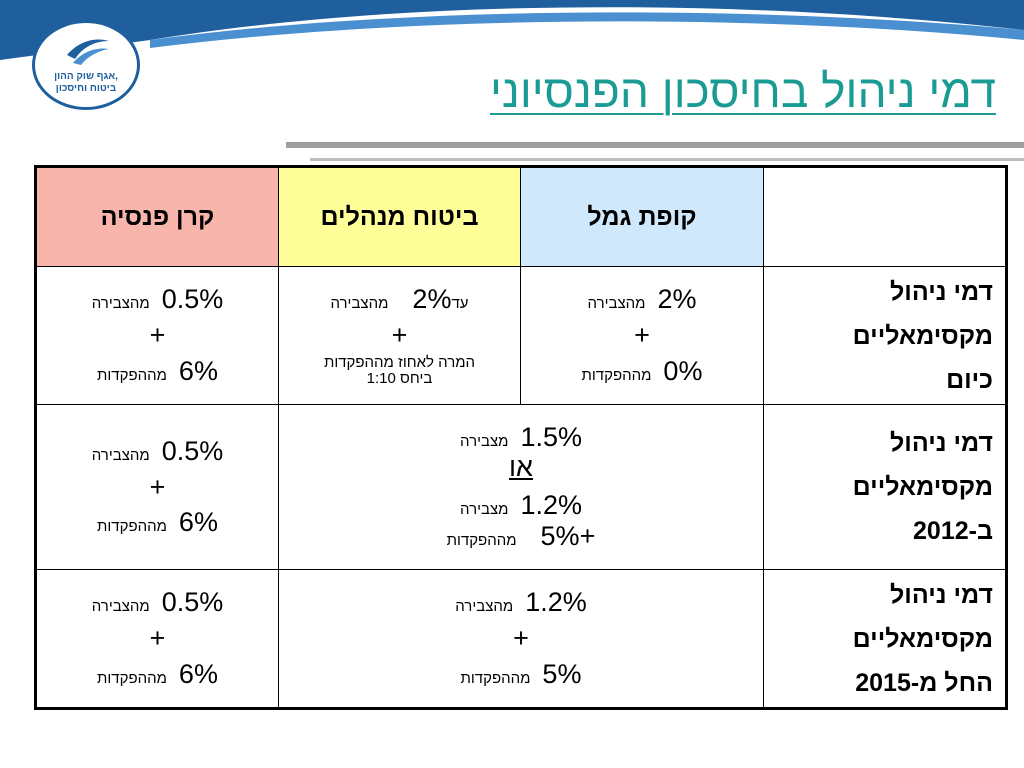  I want to click on logo-wave-icon, so click(88, 52).